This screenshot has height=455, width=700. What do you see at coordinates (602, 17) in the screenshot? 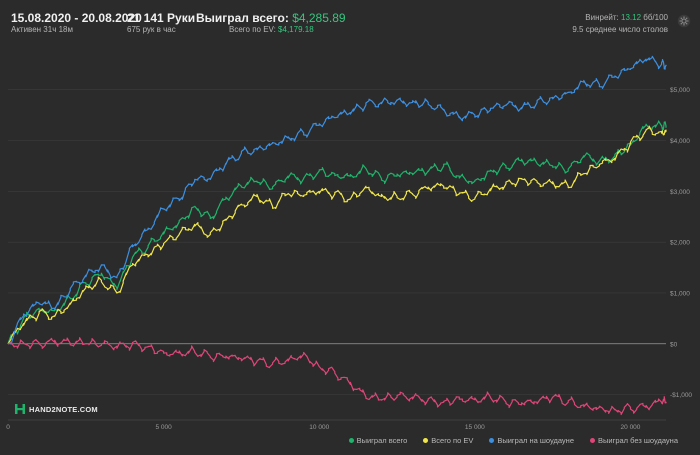
I see `winrate-label: Винрейт:` at bounding box center [602, 17].